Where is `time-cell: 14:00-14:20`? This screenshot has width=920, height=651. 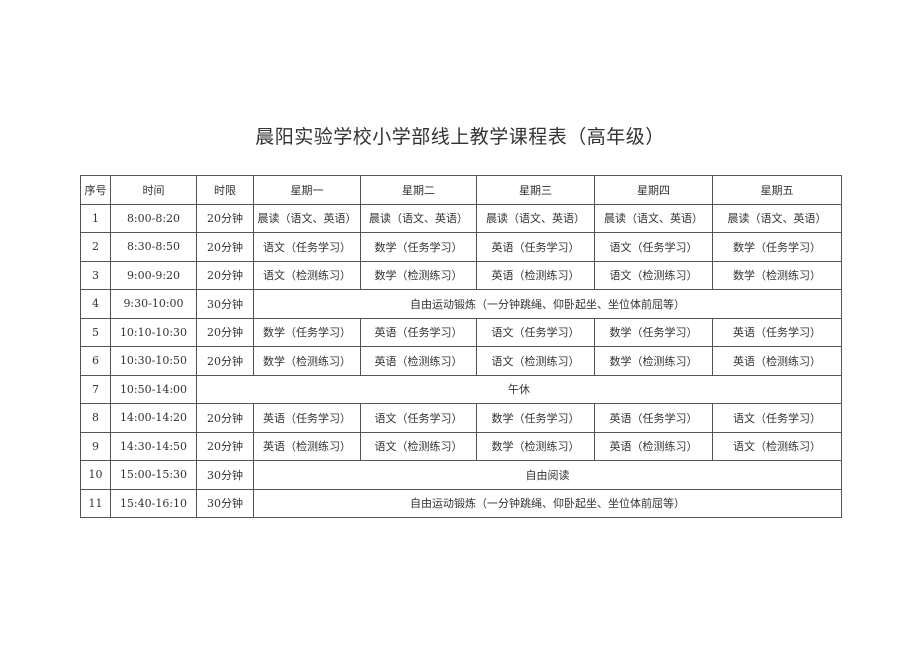 time-cell: 14:00-14:20 is located at coordinates (153, 418).